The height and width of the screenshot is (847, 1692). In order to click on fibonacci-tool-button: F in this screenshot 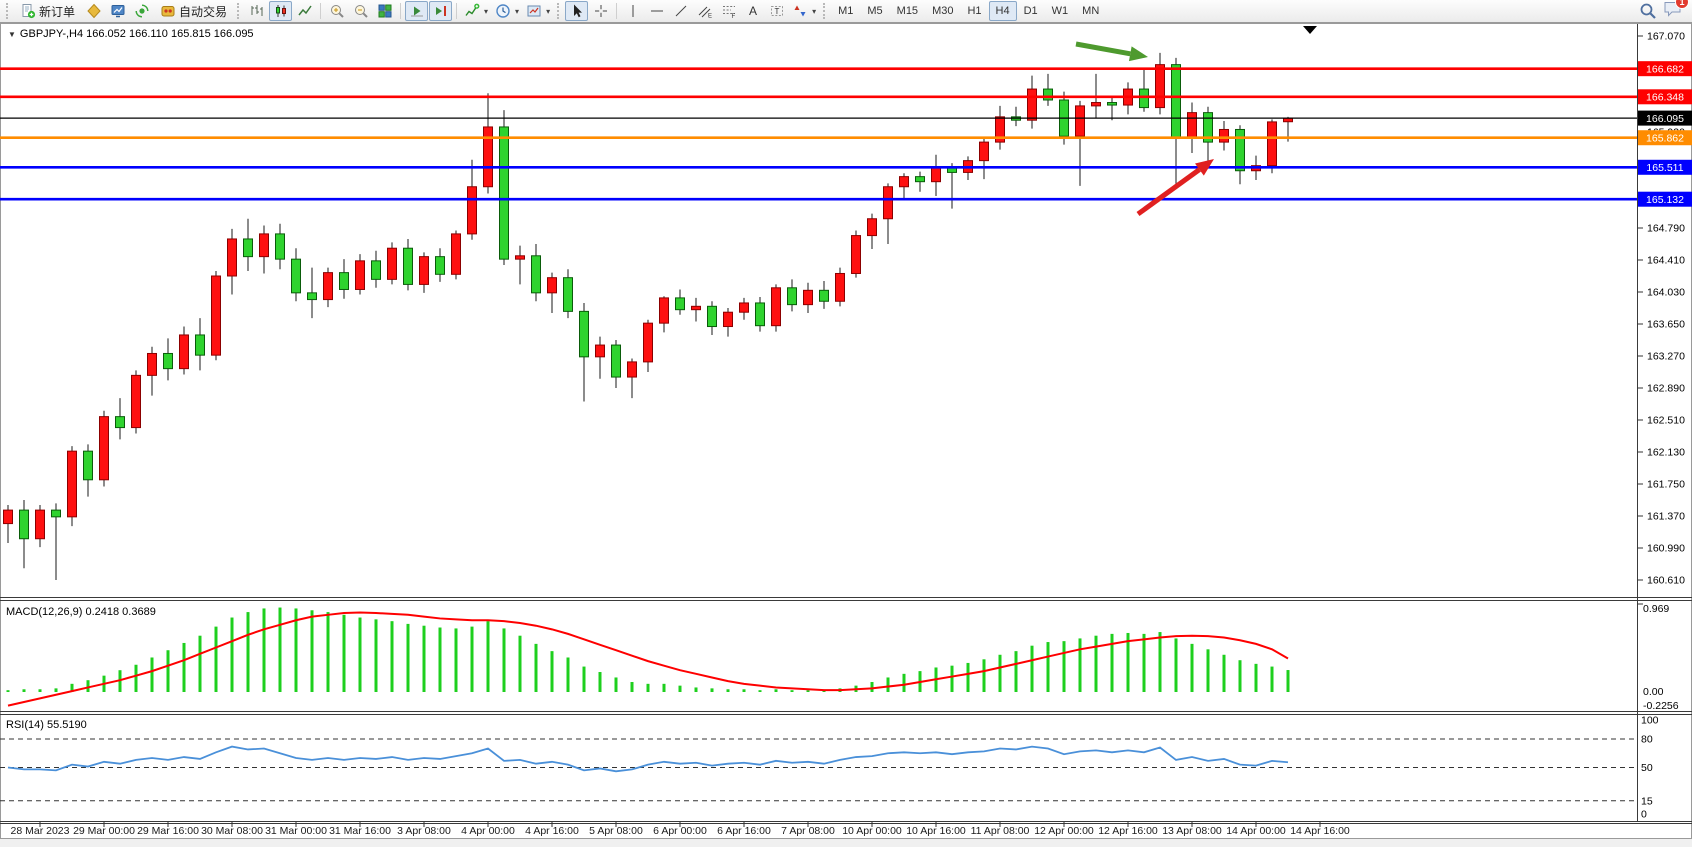, I will do `click(728, 11)`.